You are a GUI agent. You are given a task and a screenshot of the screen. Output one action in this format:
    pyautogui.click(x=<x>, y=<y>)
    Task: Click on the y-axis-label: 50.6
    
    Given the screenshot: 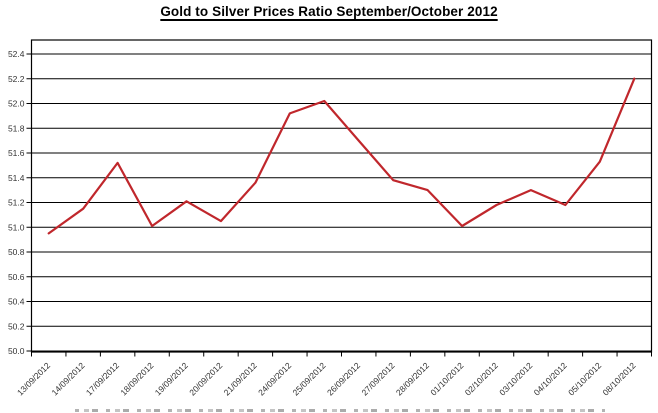 What is the action you would take?
    pyautogui.click(x=16, y=277)
    